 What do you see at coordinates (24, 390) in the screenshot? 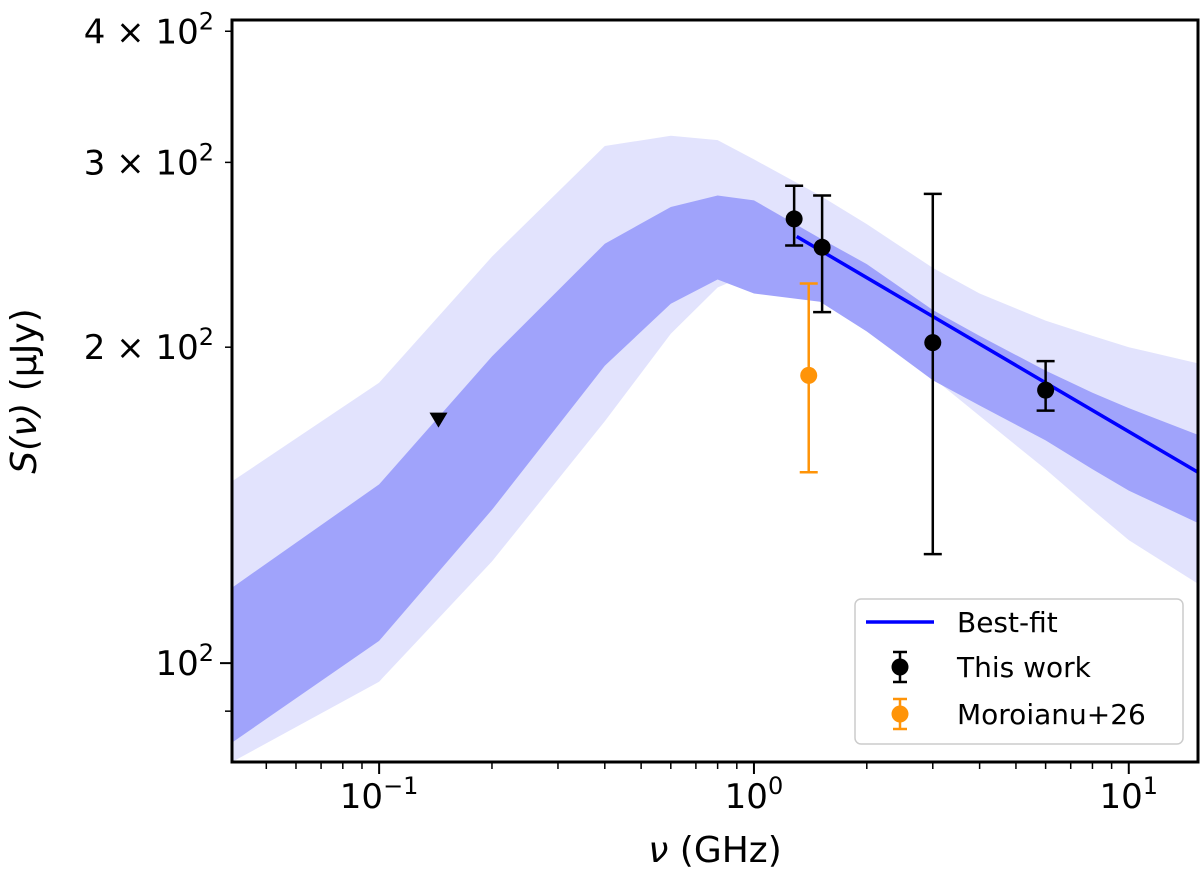
I see `y-axis-label: S(ν) (μJy)` at bounding box center [24, 390].